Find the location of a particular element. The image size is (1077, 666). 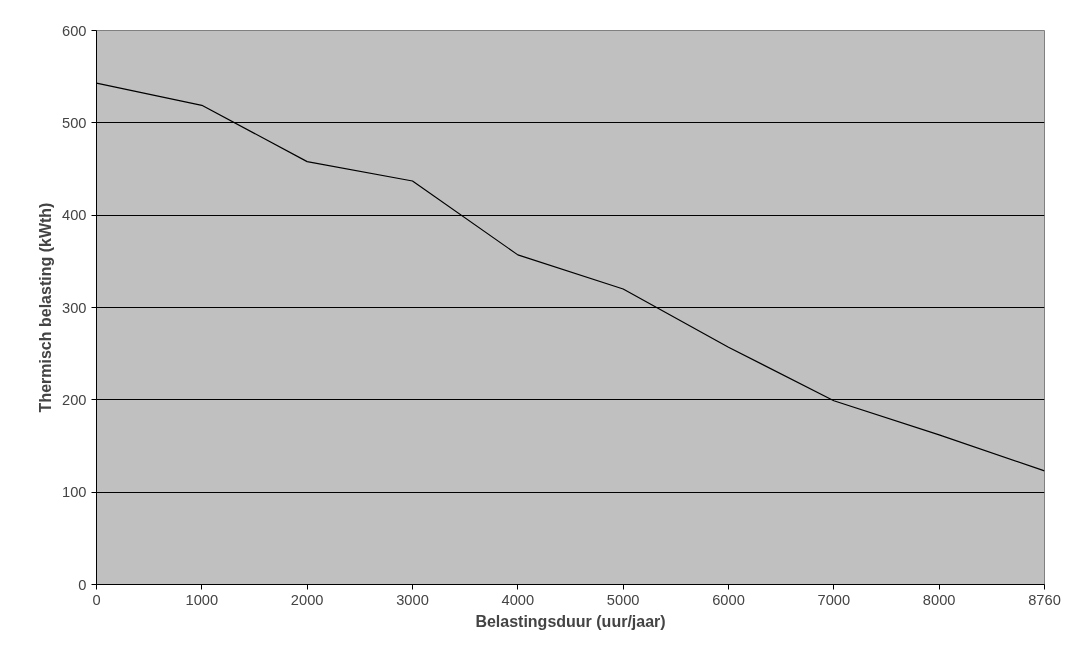

x-tick-label: 5000 is located at coordinates (623, 599).